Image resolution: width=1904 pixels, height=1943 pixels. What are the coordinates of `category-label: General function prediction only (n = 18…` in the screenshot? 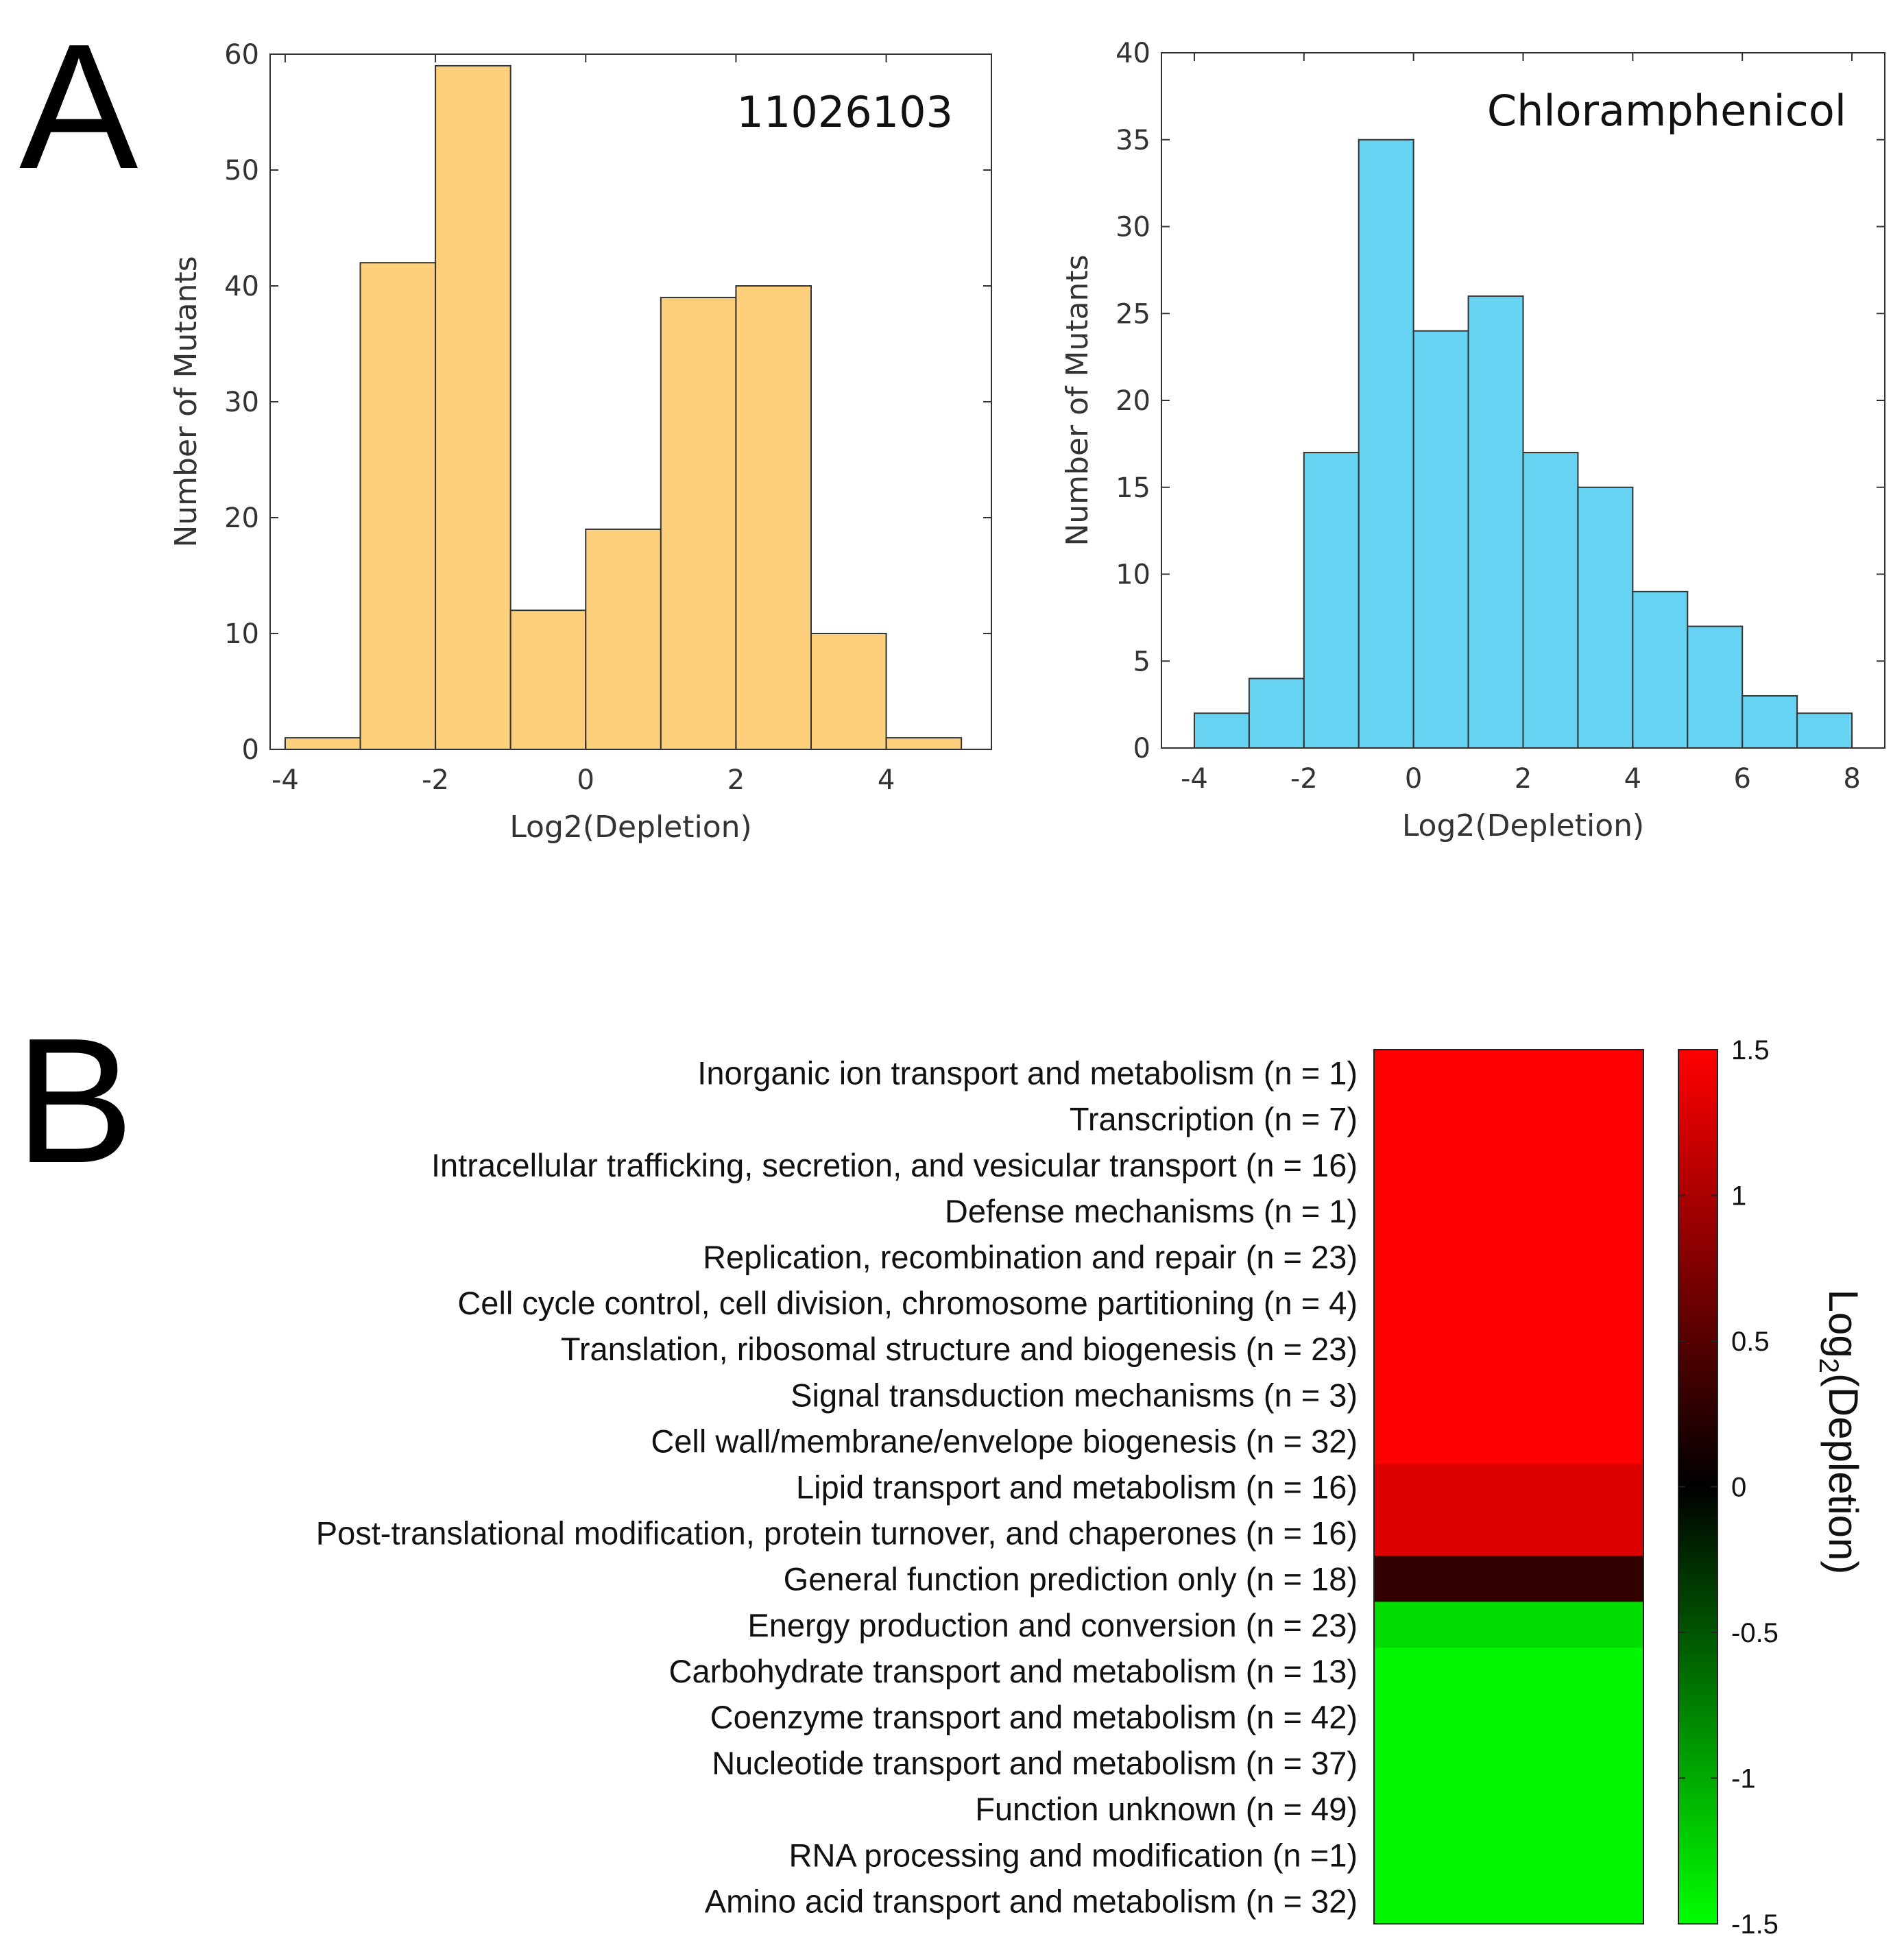 It's located at (1071, 1579).